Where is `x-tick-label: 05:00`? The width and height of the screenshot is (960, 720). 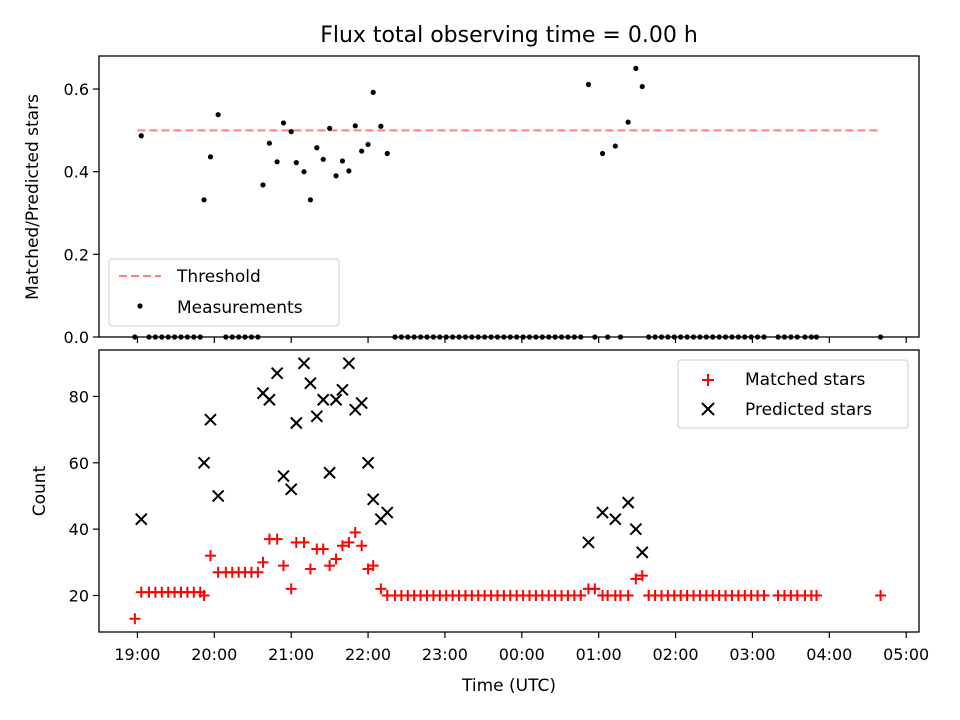 x-tick-label: 05:00 is located at coordinates (906, 654).